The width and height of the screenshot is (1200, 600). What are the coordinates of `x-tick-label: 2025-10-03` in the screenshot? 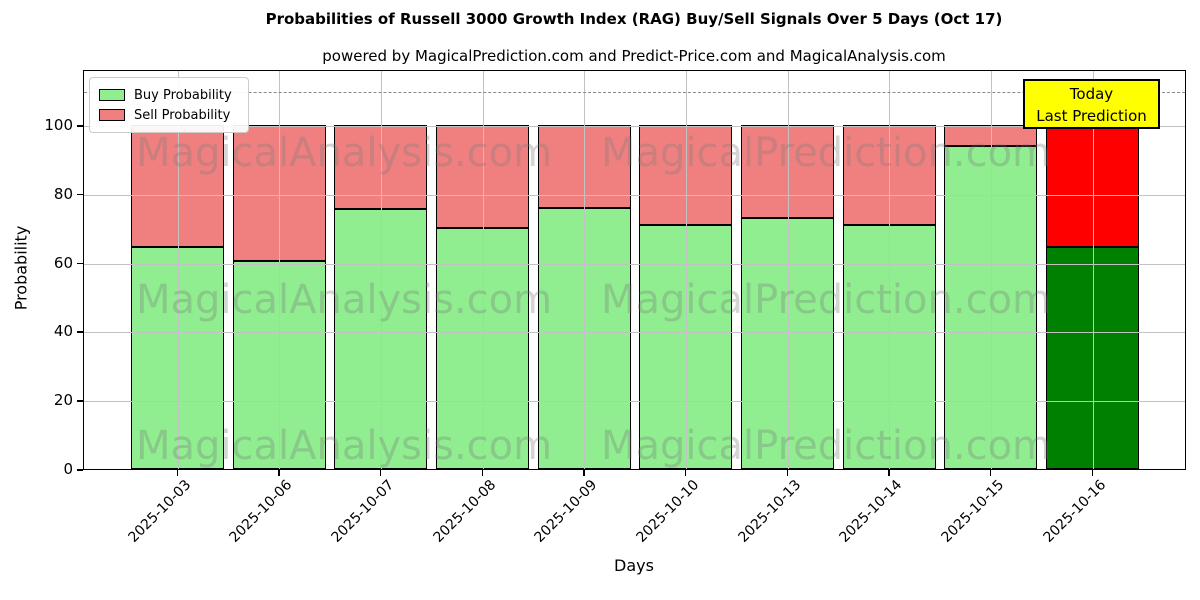 It's located at (159, 511).